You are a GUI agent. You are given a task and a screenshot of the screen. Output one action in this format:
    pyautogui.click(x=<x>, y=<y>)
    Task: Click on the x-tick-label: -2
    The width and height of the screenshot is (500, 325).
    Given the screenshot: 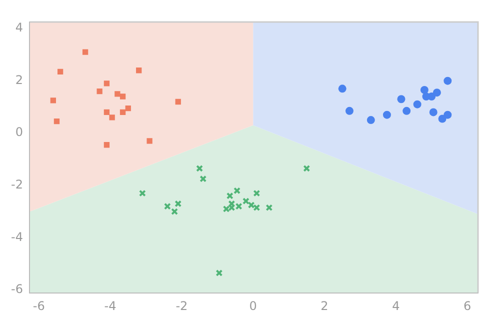 What is the action you would take?
    pyautogui.click(x=182, y=305)
    